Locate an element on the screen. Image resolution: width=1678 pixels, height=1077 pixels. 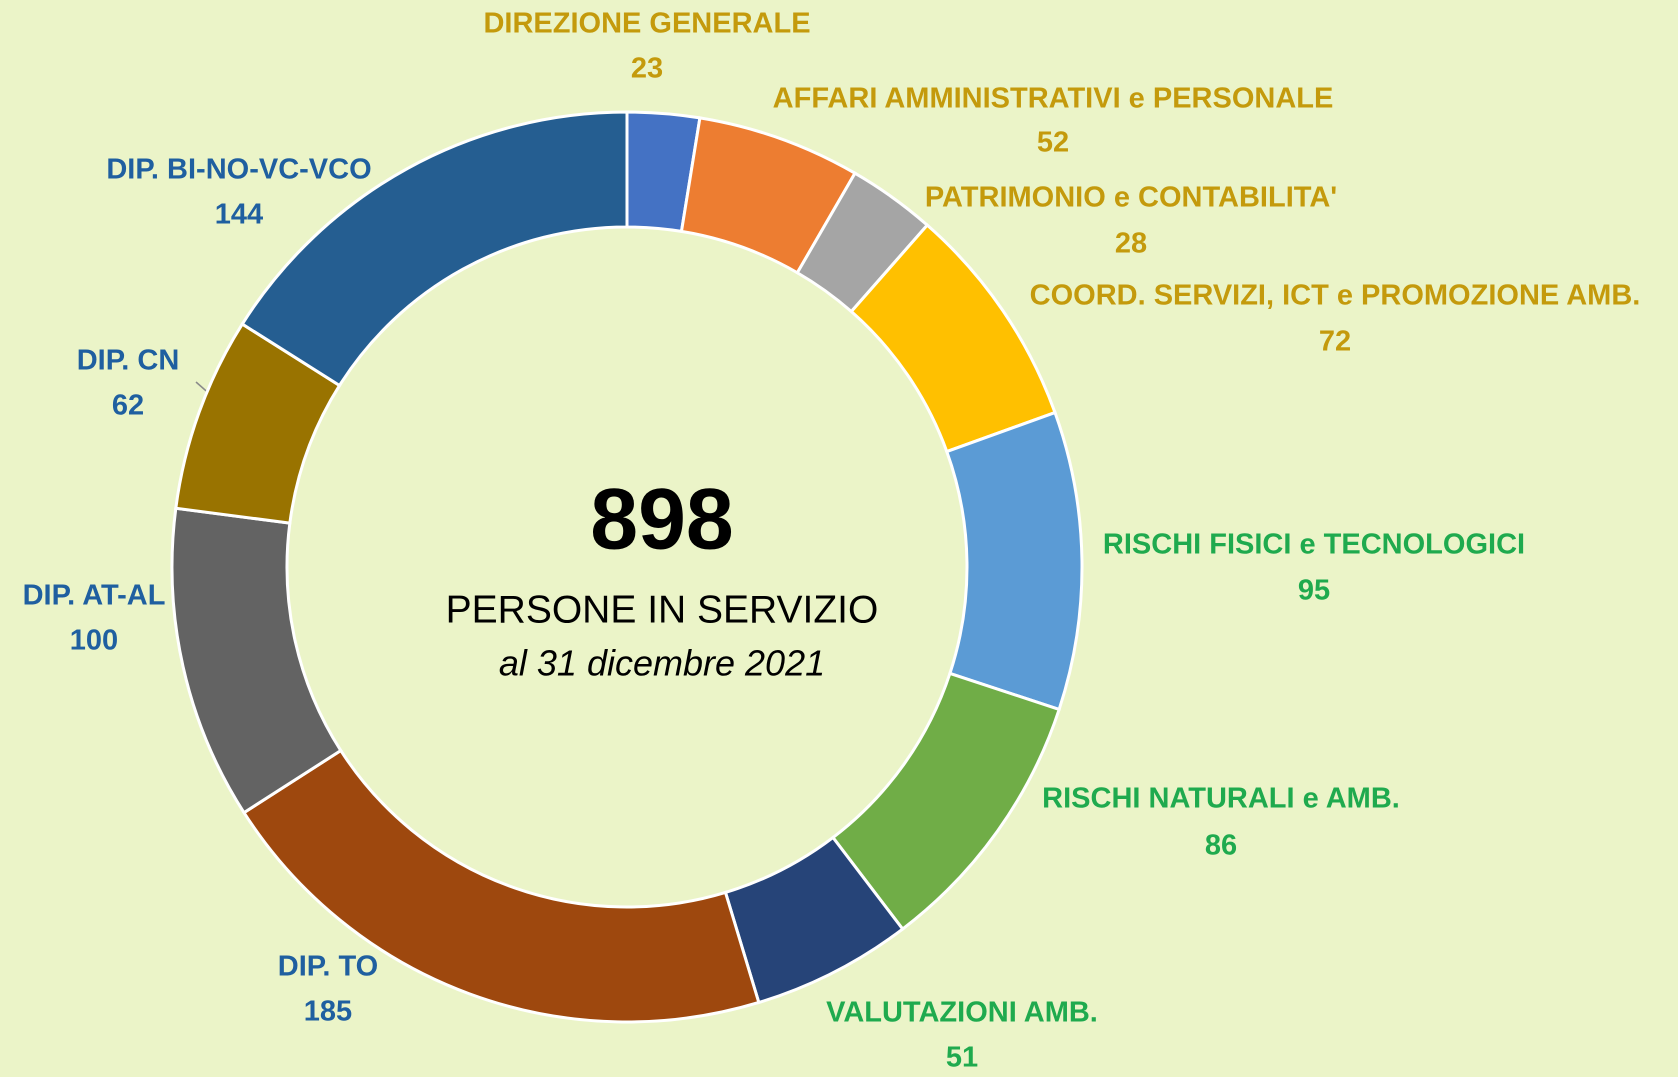
value-label: 52 is located at coordinates (1053, 143).